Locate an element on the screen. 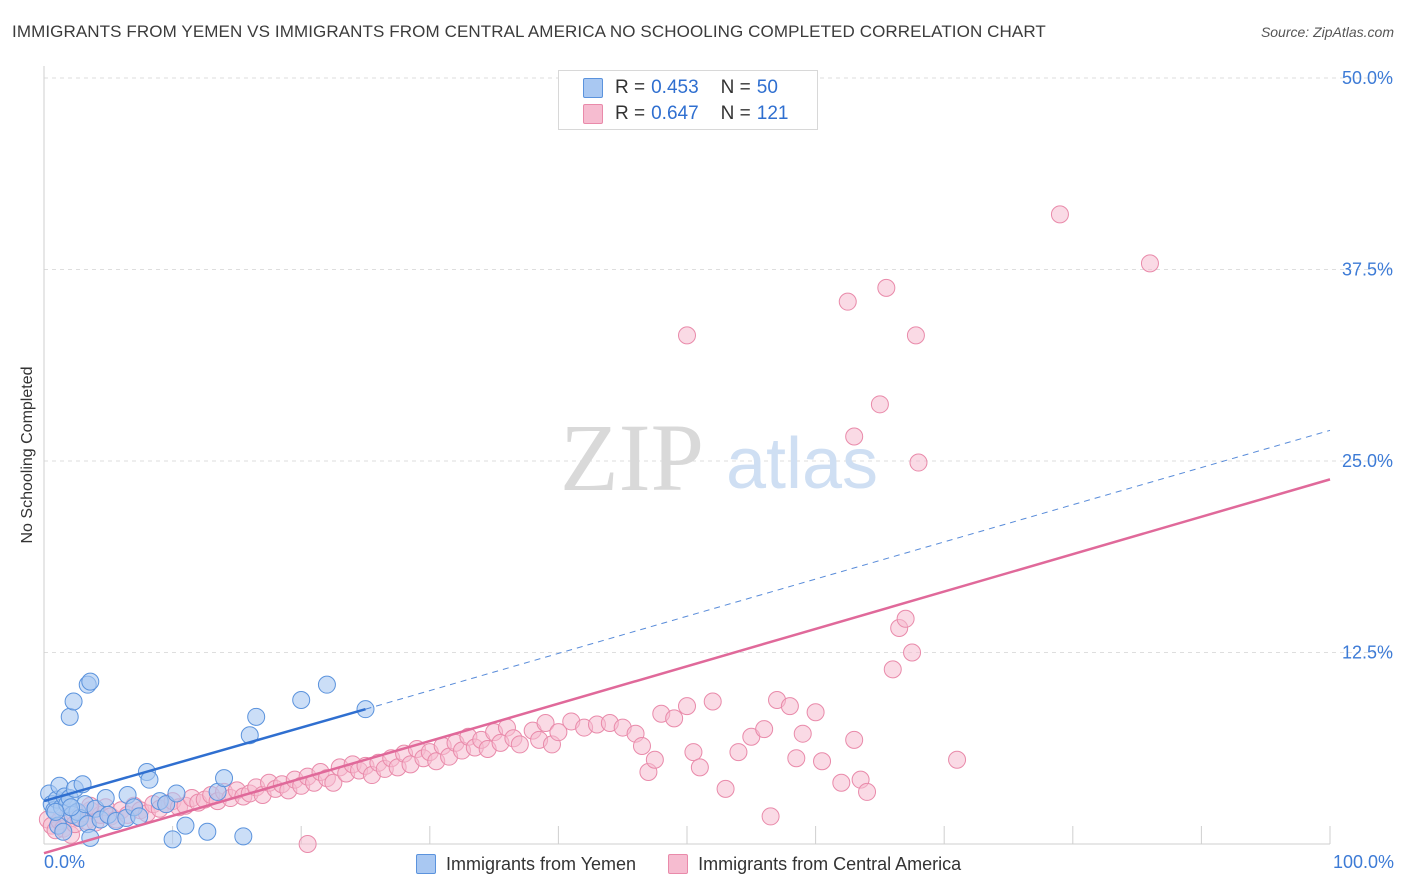 The image size is (1406, 892). legend-label-central-america: Immigrants from Central America is located at coordinates (830, 863).